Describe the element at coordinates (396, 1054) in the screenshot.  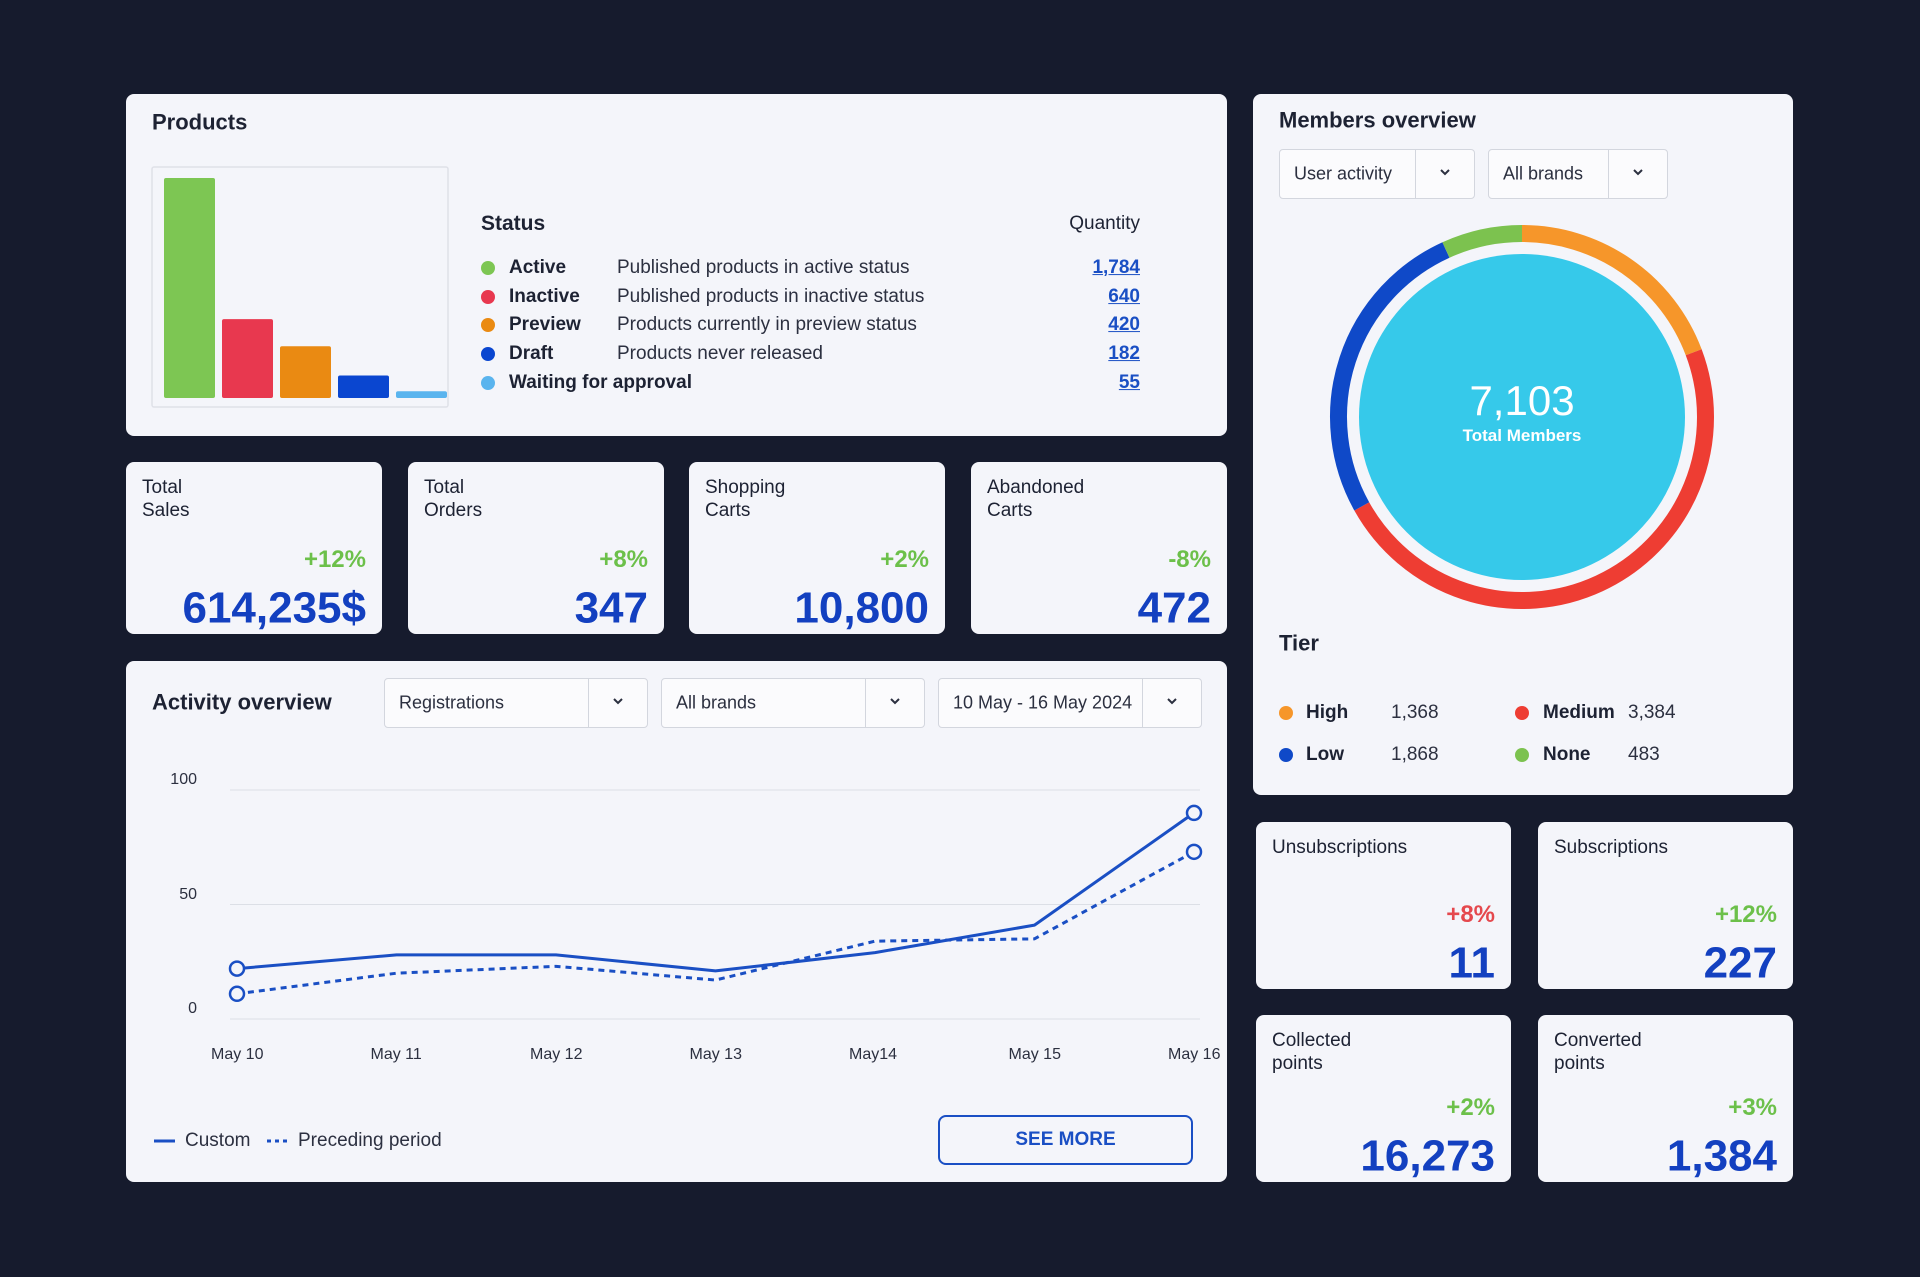
I see `x-tick-label: May 11` at that location.